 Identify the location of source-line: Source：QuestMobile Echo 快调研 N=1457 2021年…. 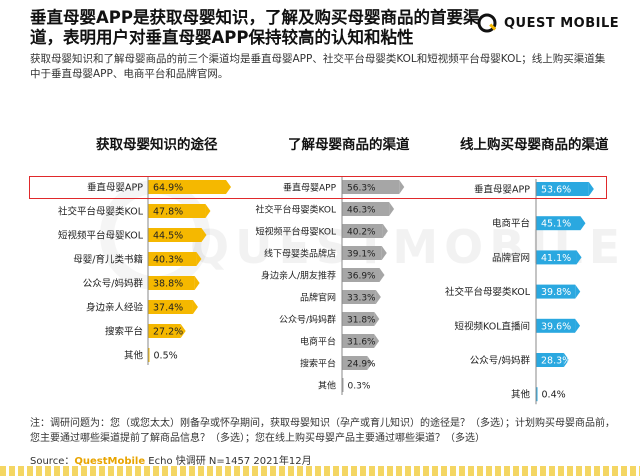
(171, 459).